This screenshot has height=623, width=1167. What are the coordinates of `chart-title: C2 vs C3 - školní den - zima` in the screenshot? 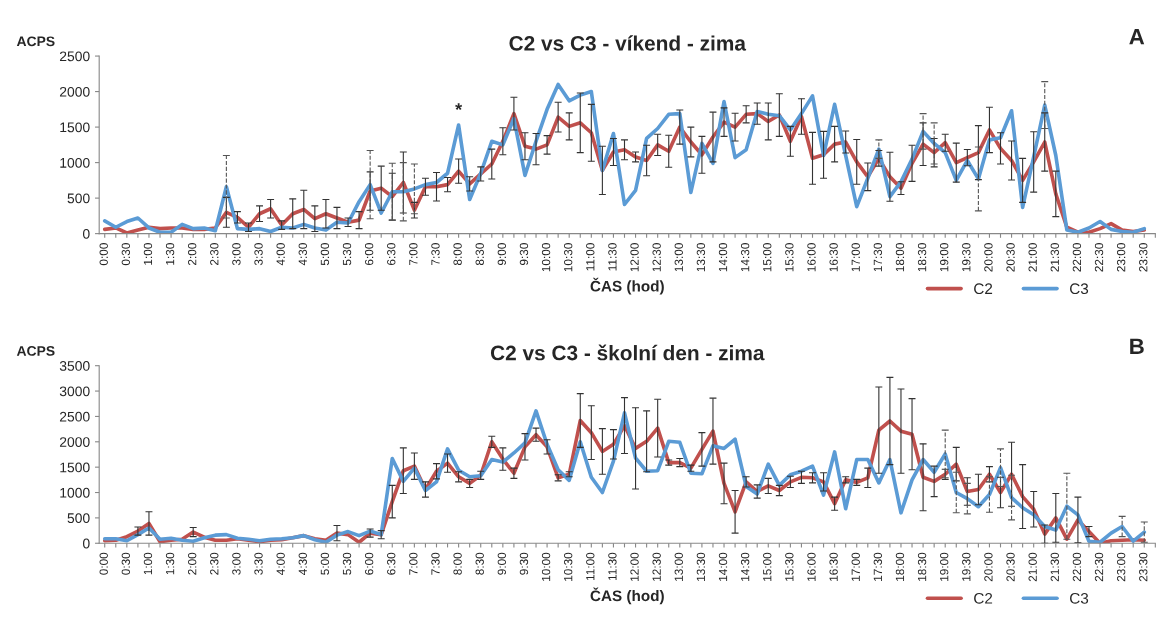 It's located at (627, 352).